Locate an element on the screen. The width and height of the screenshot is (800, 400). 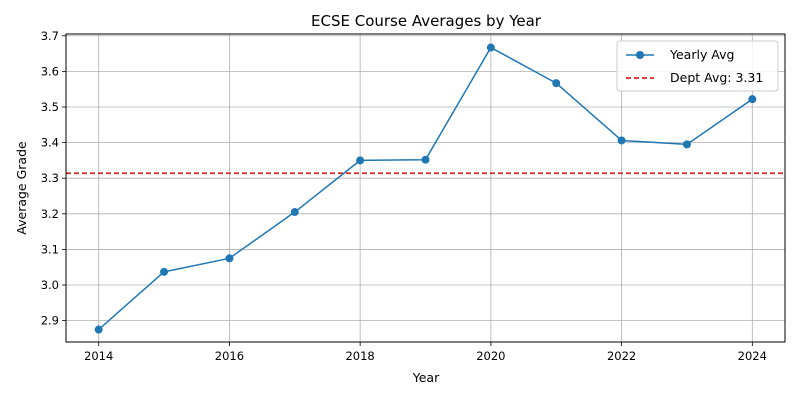
y-tick-label: 3.7 is located at coordinates (50, 36).